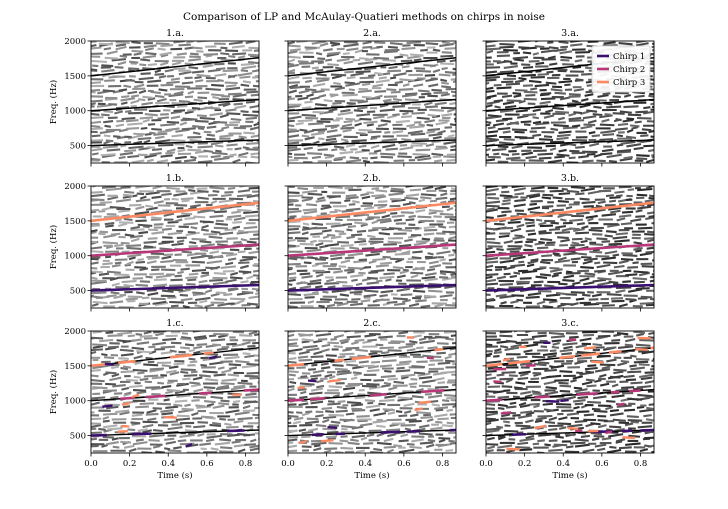 Image resolution: width=728 pixels, height=509 pixels. I want to click on x-axis-label: Time (s), so click(174, 475).